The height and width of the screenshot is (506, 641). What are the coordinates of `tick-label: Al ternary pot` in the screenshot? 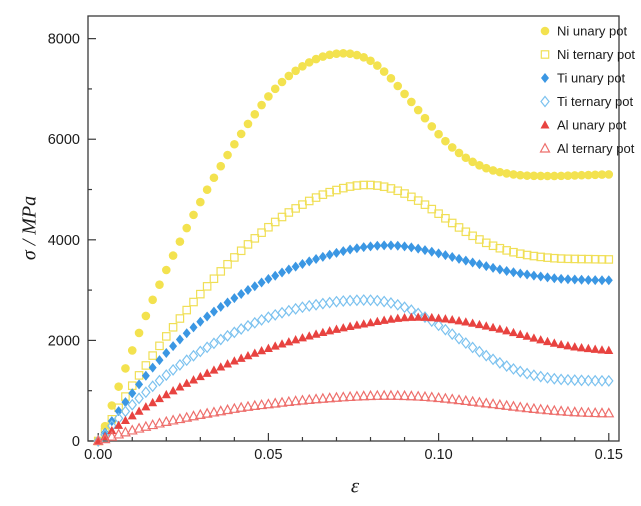 It's located at (596, 148).